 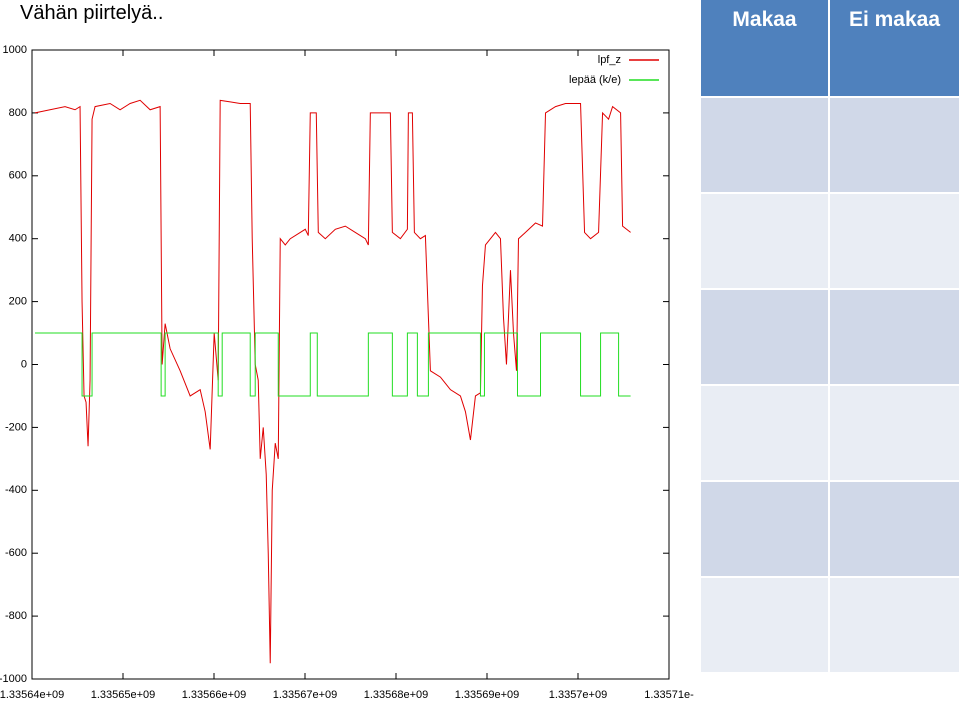 What do you see at coordinates (18, 113) in the screenshot?
I see `y-tick-label: 800` at bounding box center [18, 113].